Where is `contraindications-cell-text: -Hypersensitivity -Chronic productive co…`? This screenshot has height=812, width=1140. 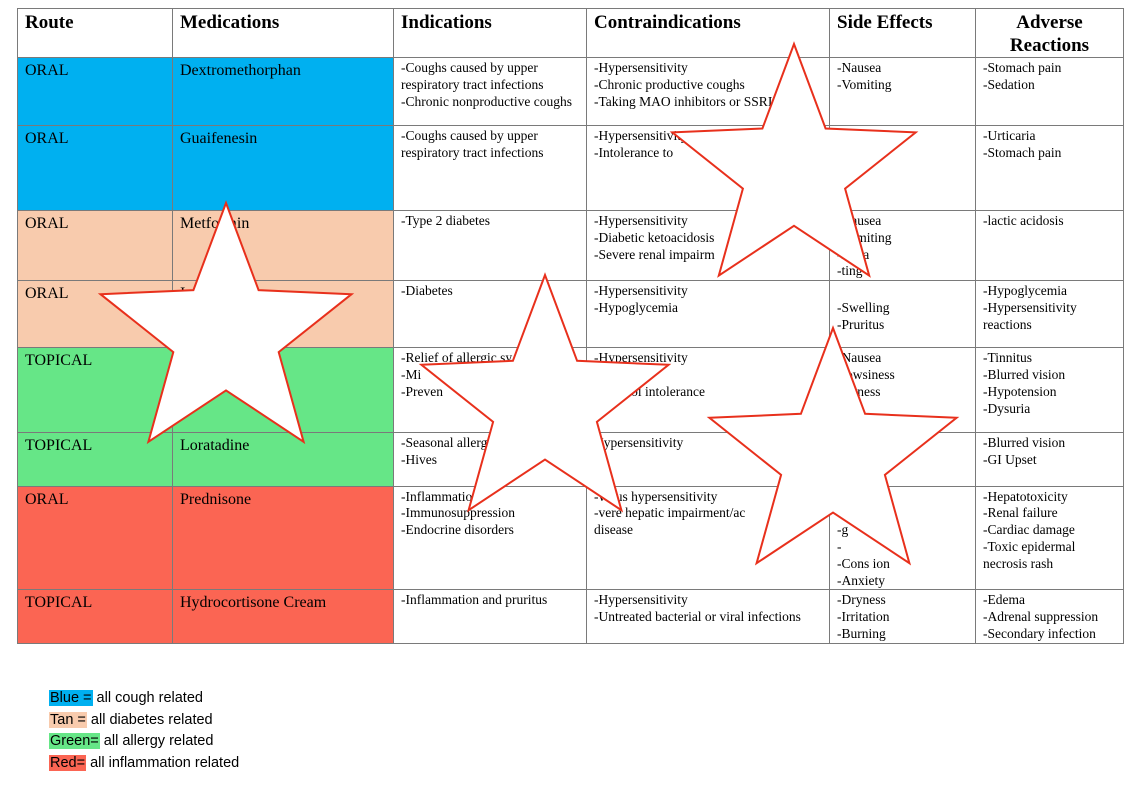 contraindications-cell-text: -Hypersensitivity -Chronic productive co… is located at coordinates (683, 84).